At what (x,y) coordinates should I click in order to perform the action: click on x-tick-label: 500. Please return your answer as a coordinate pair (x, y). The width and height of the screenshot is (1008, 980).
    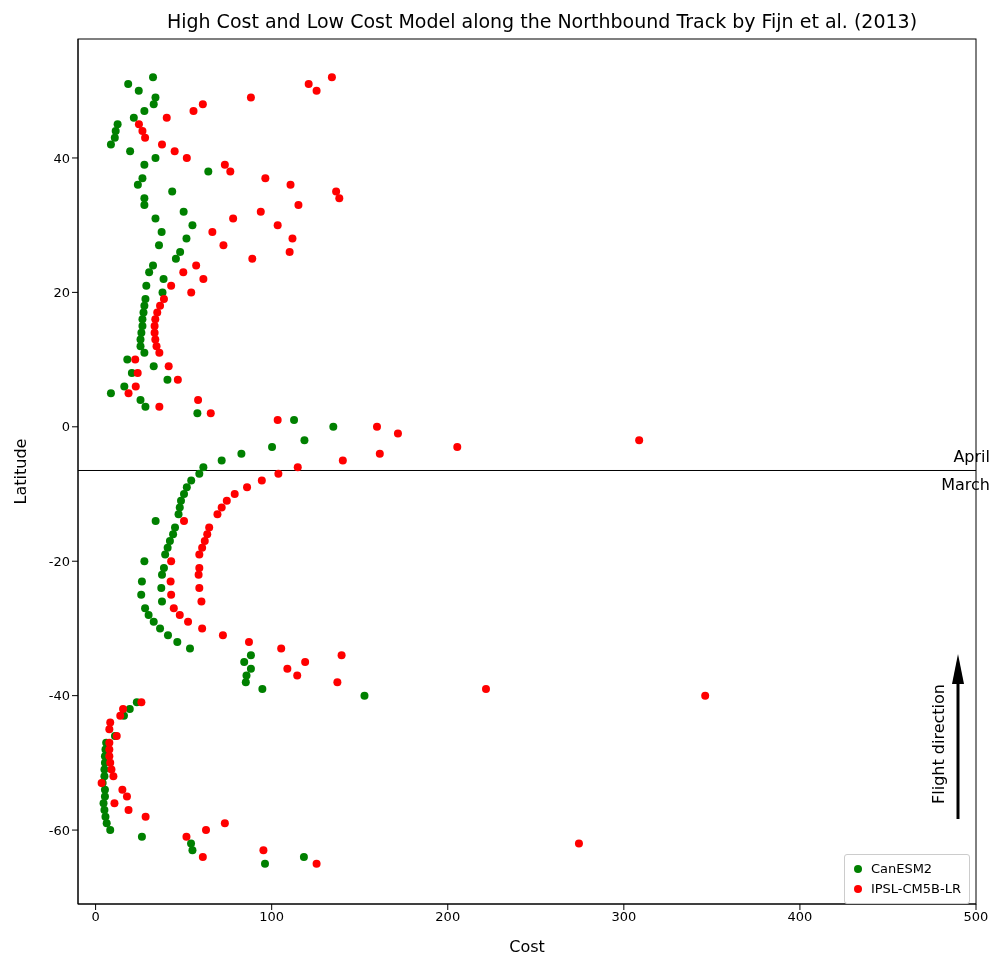
    Looking at the image, I should click on (976, 917).